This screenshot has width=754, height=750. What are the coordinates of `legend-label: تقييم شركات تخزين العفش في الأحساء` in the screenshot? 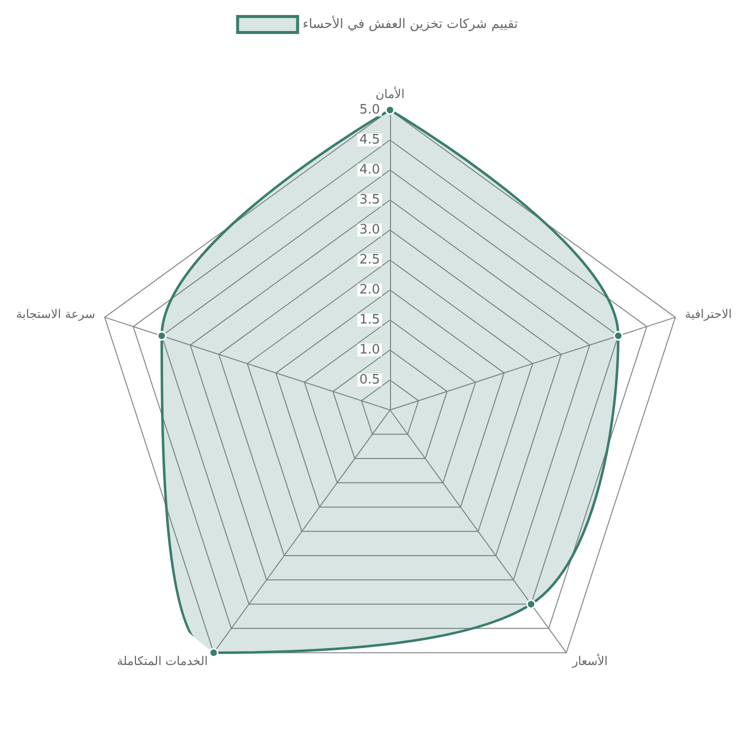 It's located at (410, 23).